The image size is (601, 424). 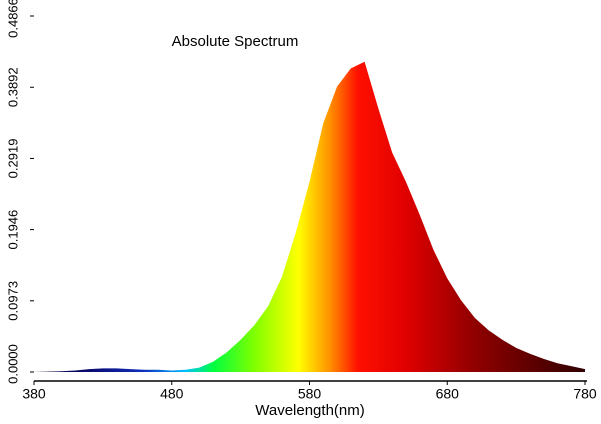 I want to click on y-tick-label: 0.3892, so click(x=12, y=87).